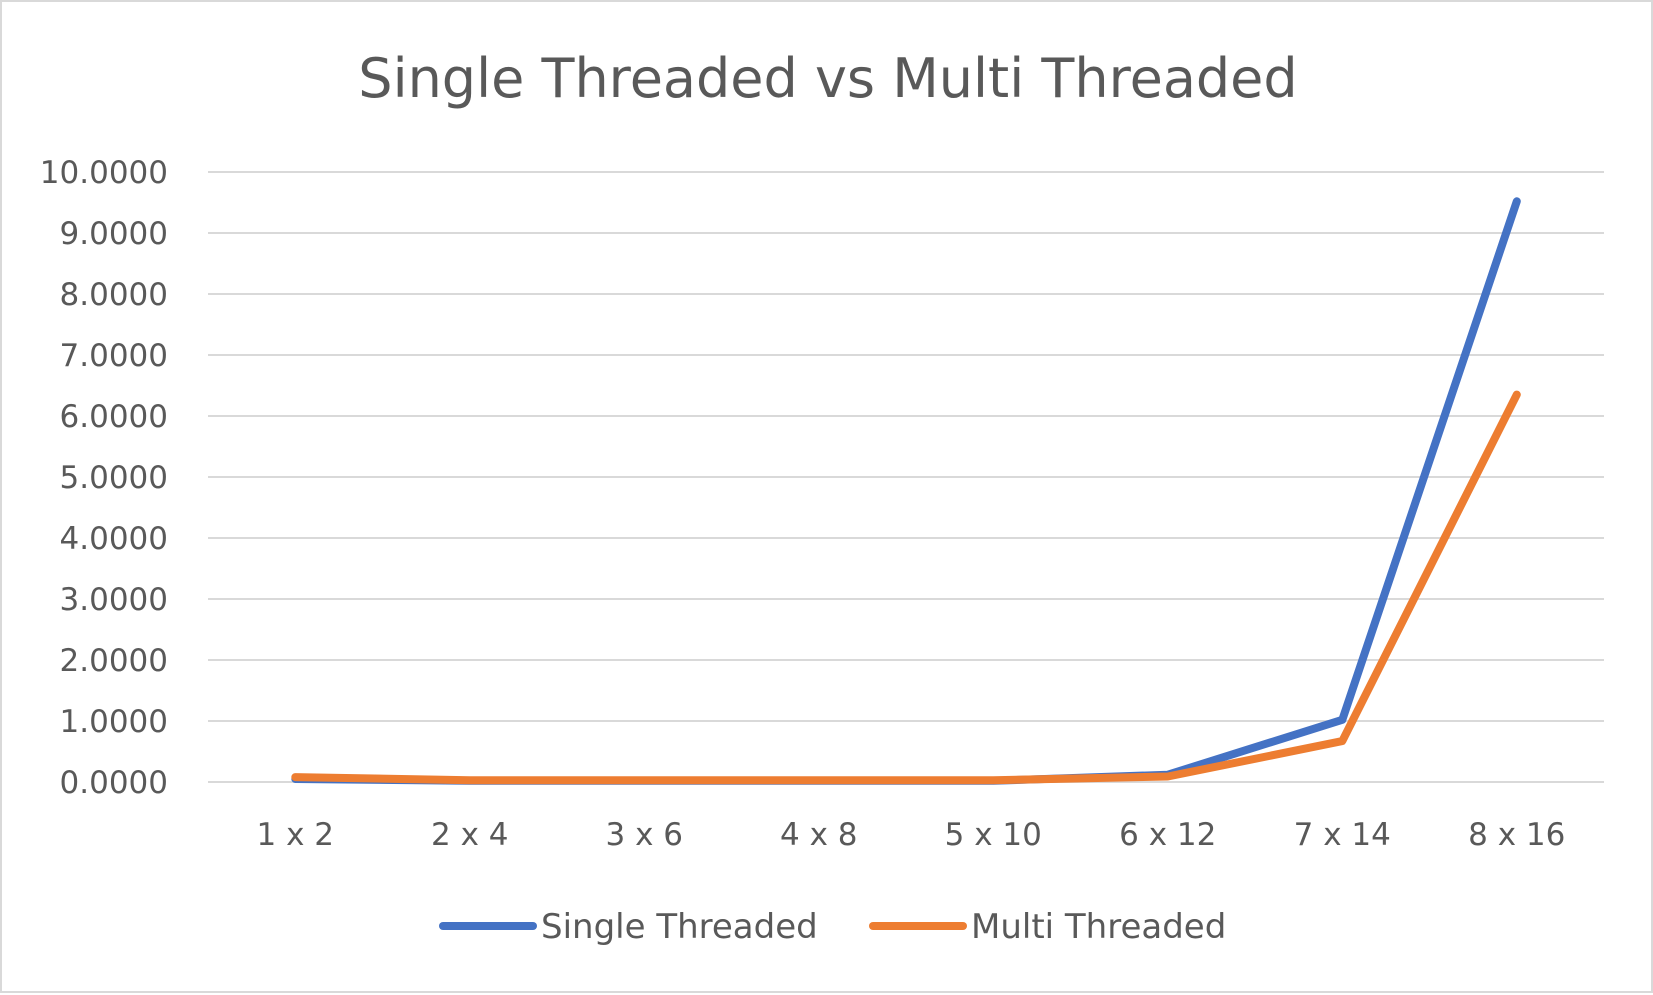 The width and height of the screenshot is (1653, 995). What do you see at coordinates (114, 417) in the screenshot?
I see `y-tick-label: 6.0000` at bounding box center [114, 417].